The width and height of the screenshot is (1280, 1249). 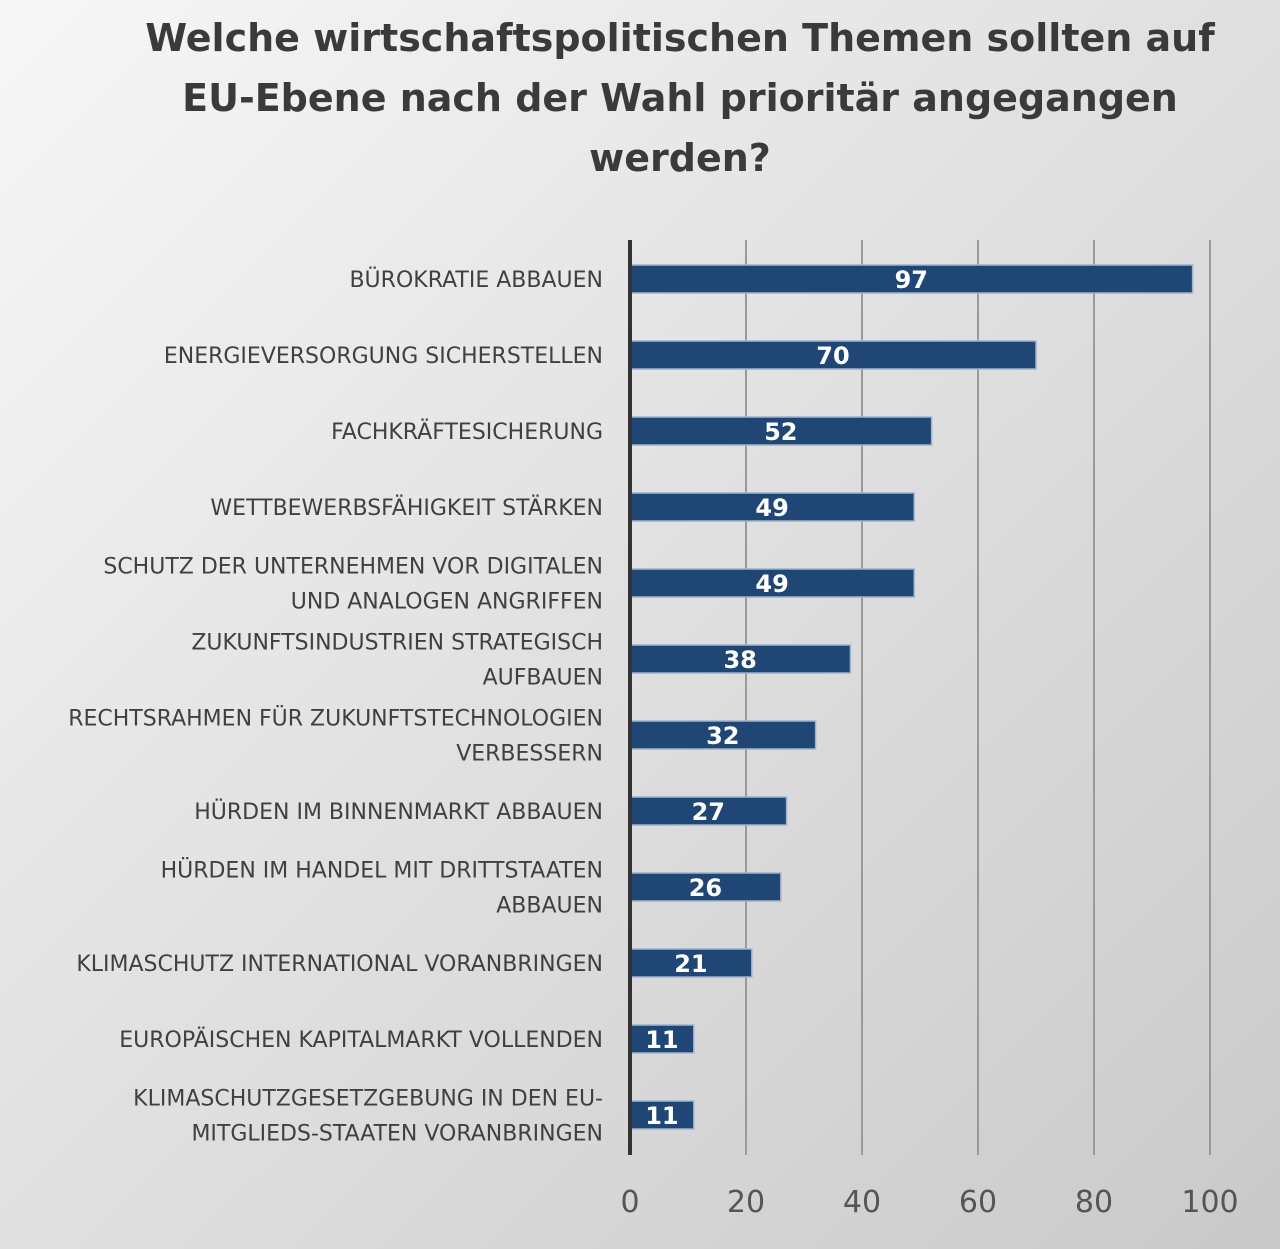 What do you see at coordinates (549, 906) in the screenshot?
I see `category-label-9-line-2: ABBAUEN` at bounding box center [549, 906].